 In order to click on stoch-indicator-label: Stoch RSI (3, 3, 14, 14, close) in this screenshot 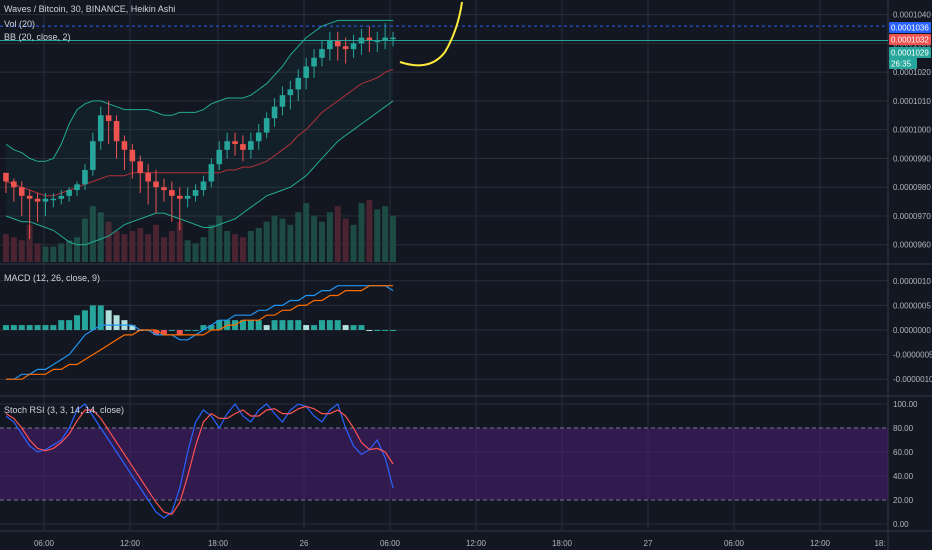, I will do `click(64, 410)`.